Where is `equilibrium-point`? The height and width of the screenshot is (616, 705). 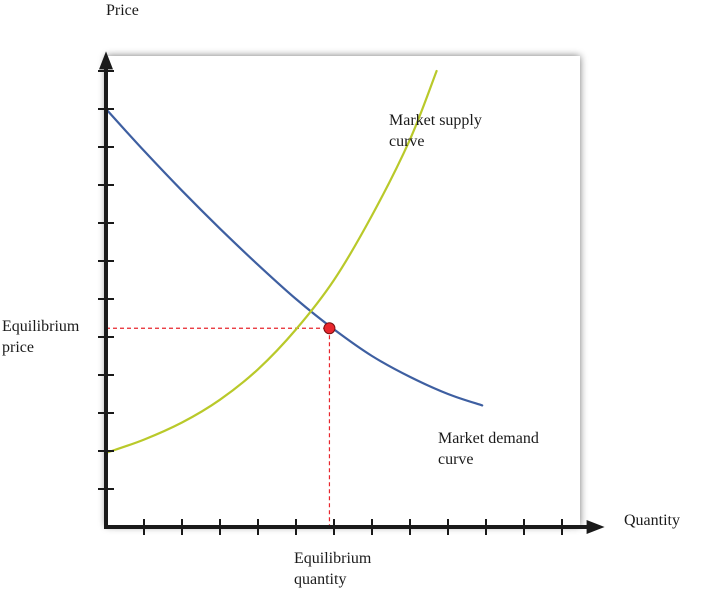 equilibrium-point is located at coordinates (329, 328).